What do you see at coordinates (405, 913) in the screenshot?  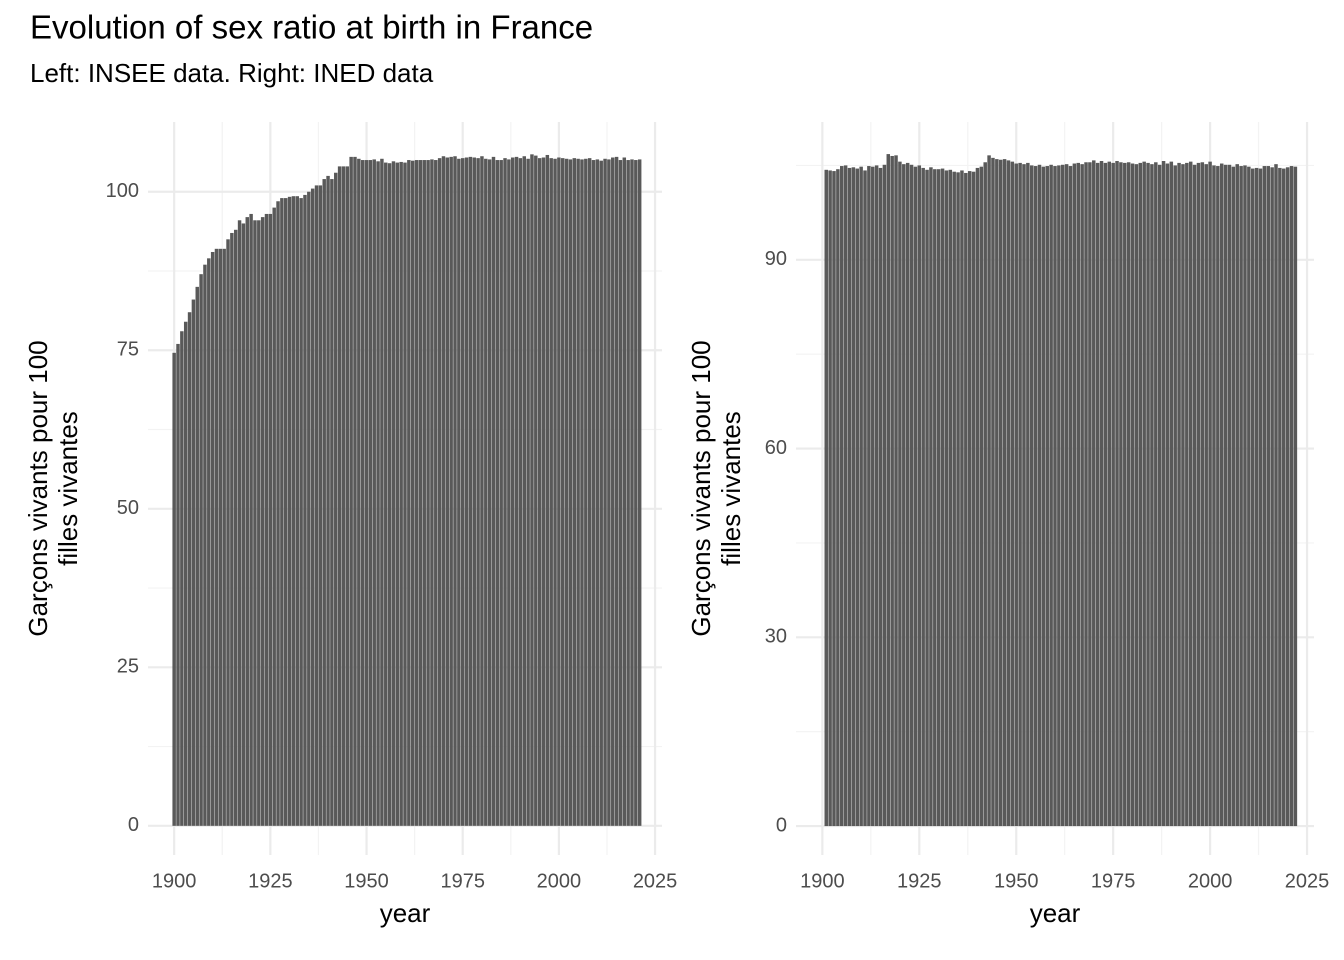 I see `x-axis-title: year` at bounding box center [405, 913].